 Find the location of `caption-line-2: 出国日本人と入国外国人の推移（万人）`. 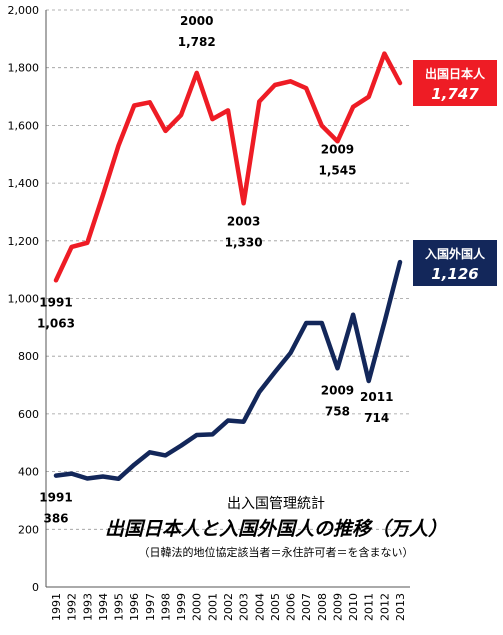

caption-line-2: 出国日本人と入国外国人の推移（万人） is located at coordinates (276, 529).